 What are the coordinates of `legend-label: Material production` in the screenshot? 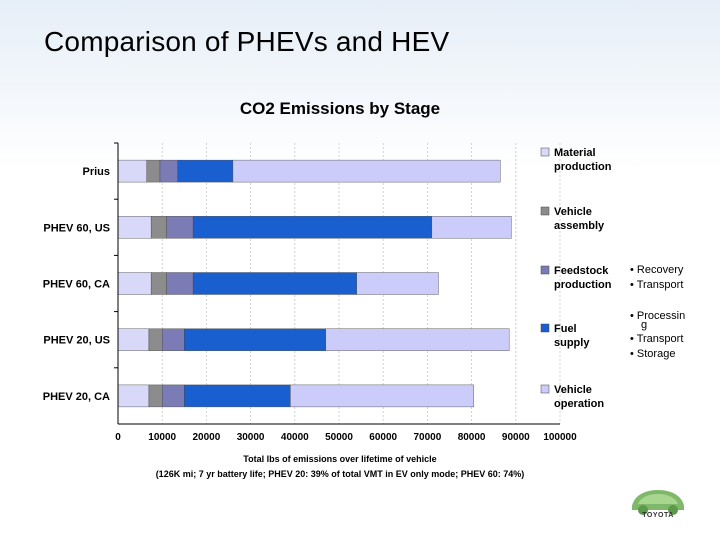 It's located at (583, 160).